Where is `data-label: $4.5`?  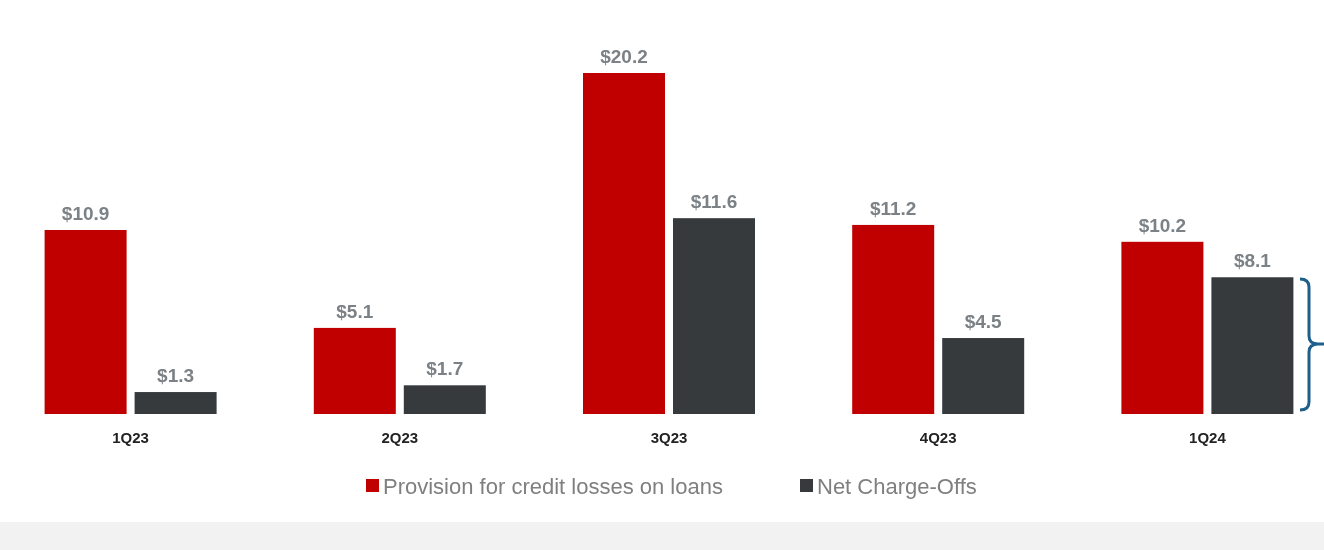
data-label: $4.5 is located at coordinates (983, 322).